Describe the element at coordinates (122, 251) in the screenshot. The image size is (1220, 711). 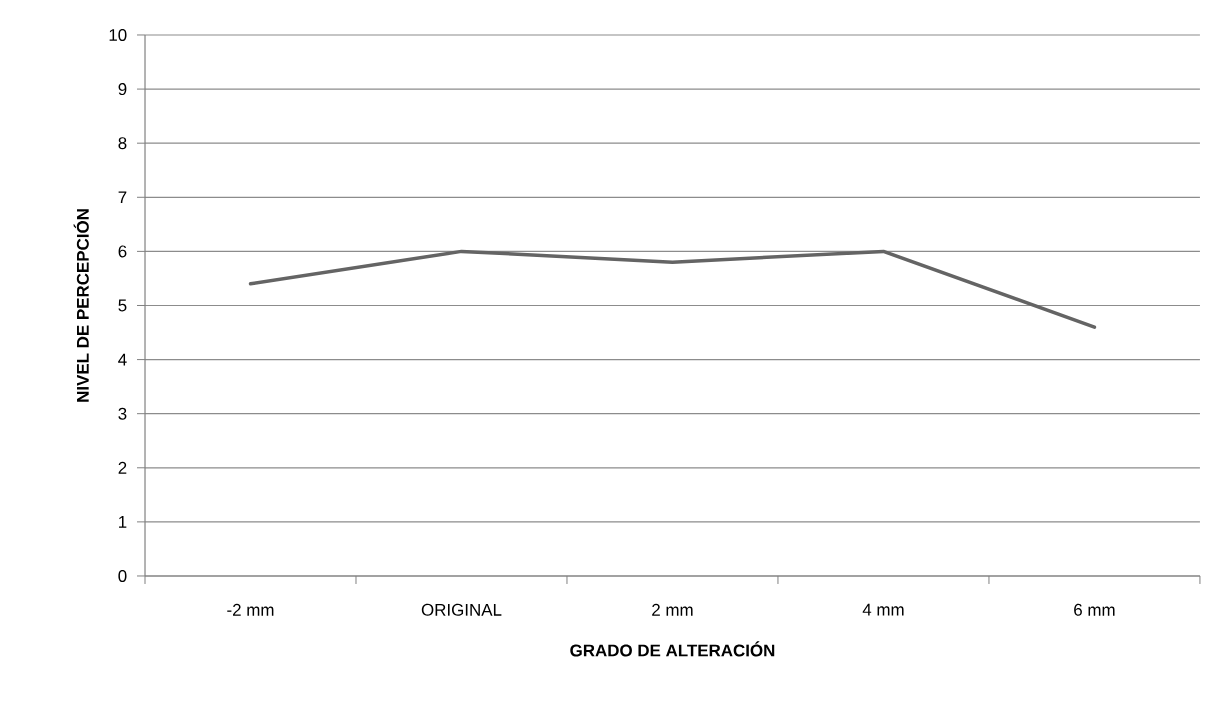
I see `y-tick-label: 6` at that location.